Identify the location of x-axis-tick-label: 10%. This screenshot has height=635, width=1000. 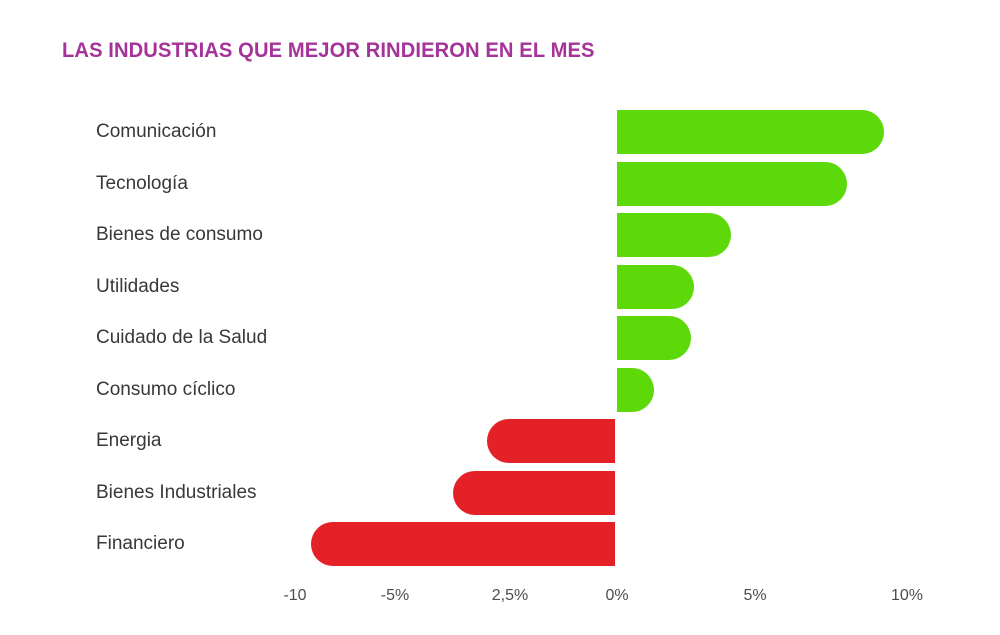
(907, 595).